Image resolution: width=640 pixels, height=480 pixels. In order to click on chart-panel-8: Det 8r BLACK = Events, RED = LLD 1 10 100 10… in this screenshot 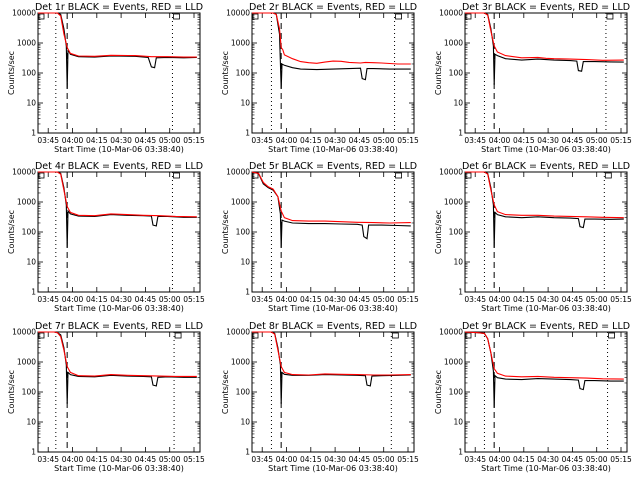, I will do `click(320, 397)`.